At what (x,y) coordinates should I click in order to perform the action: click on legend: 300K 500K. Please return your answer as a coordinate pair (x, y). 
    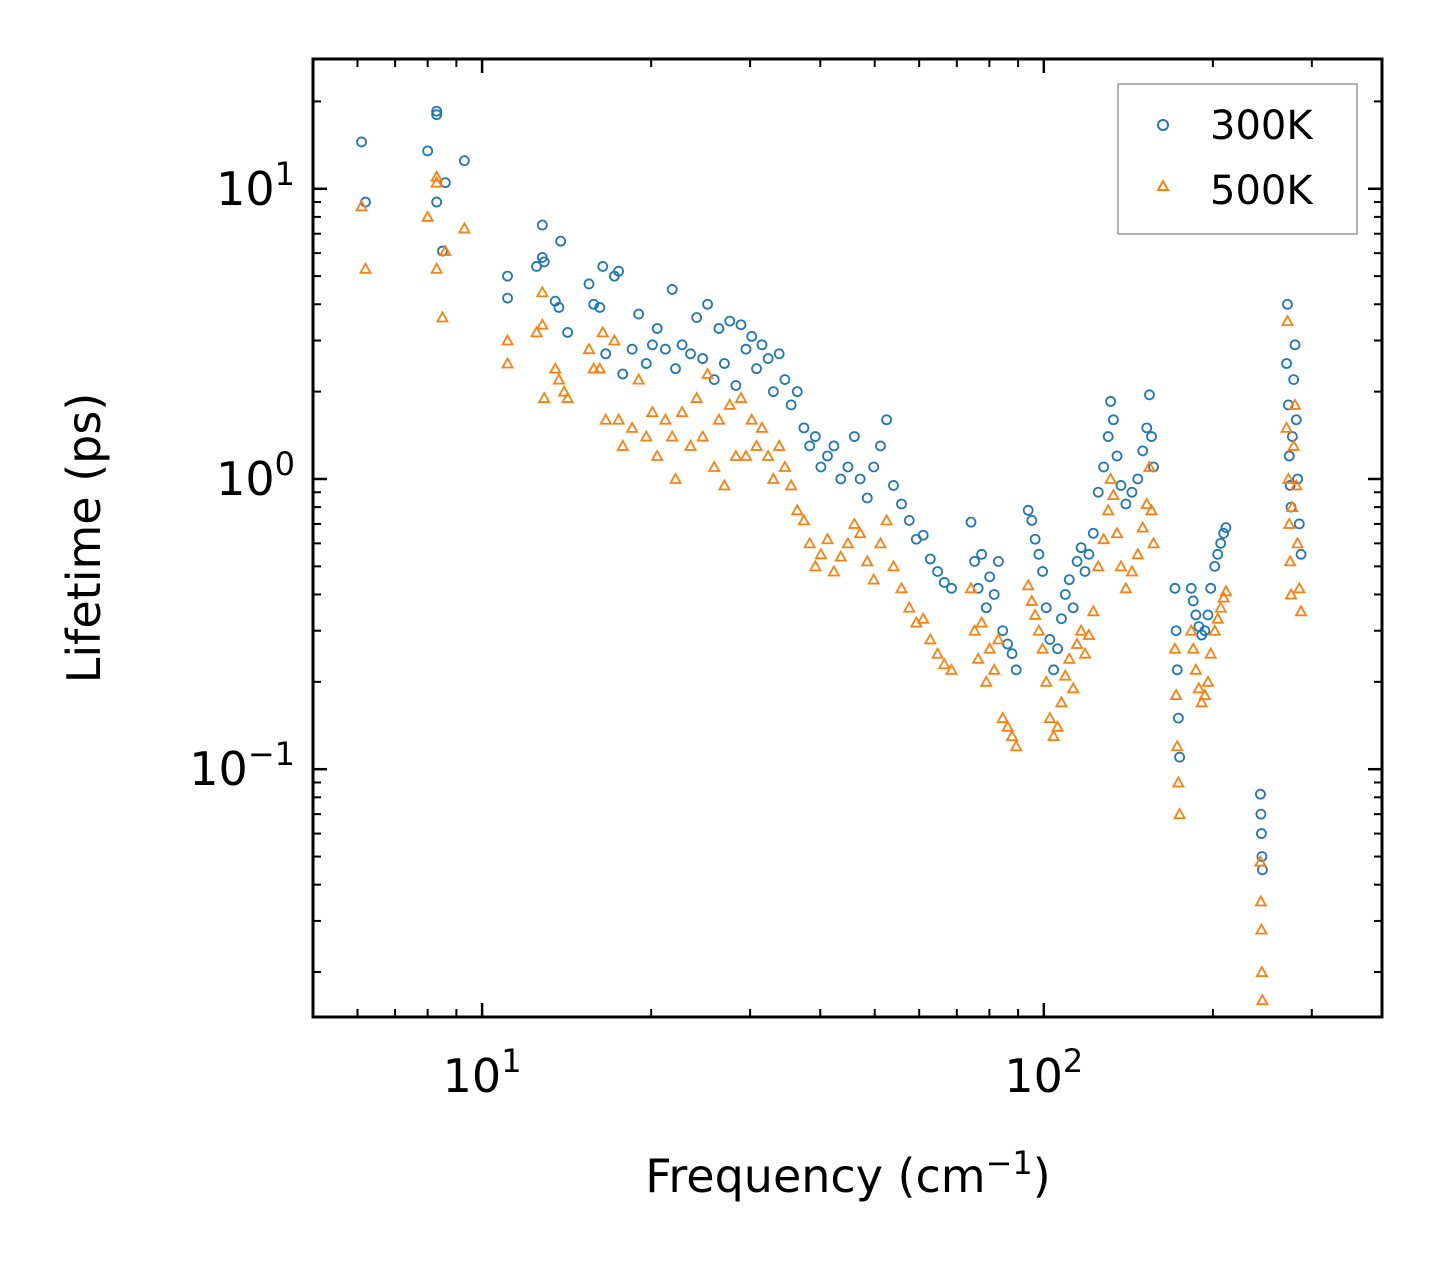
    Looking at the image, I should click on (1237, 159).